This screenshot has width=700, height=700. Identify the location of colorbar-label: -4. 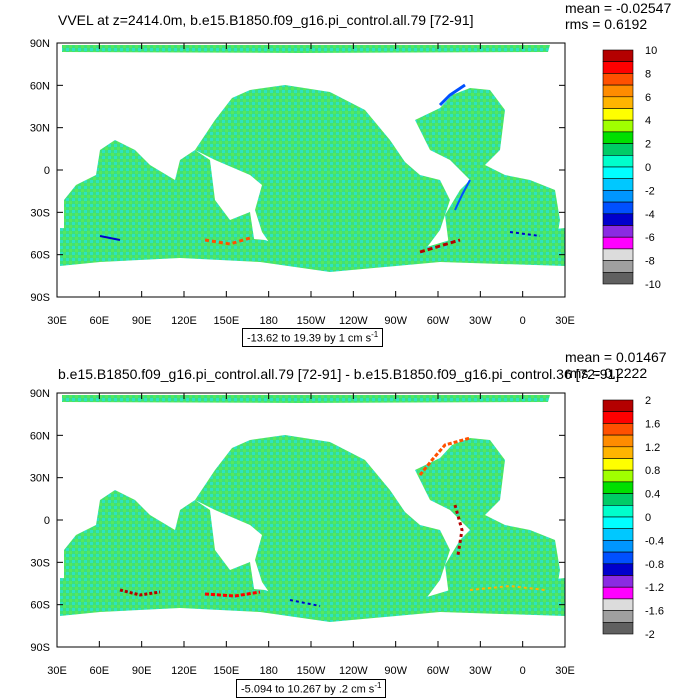
(650, 215).